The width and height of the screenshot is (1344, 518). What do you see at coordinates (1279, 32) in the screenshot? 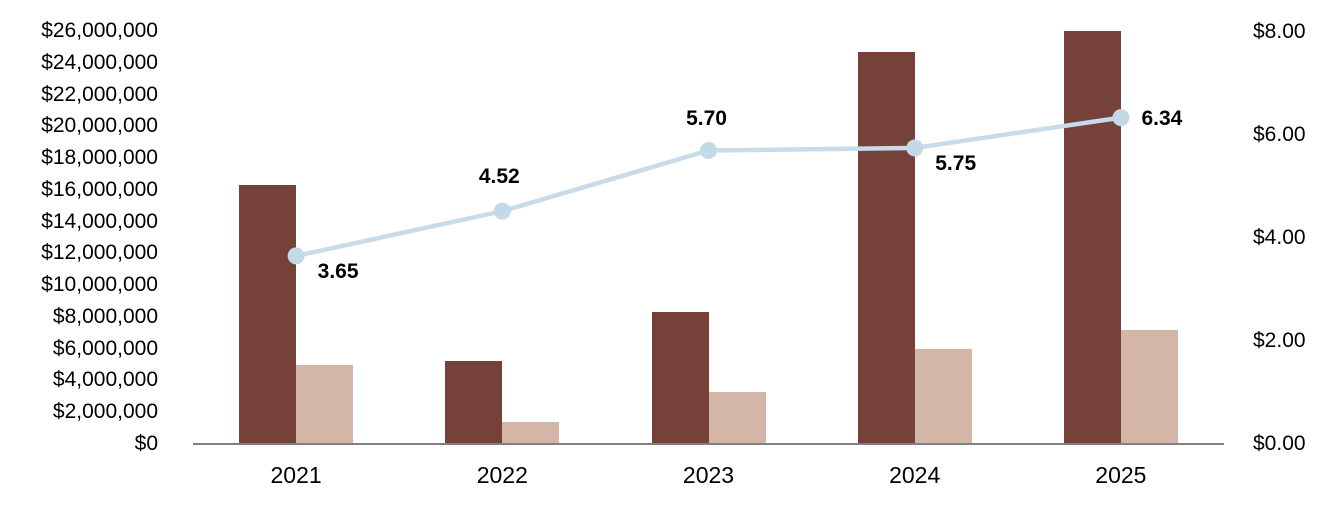
I see `right-axis-tick-label: $8.00` at bounding box center [1279, 32].